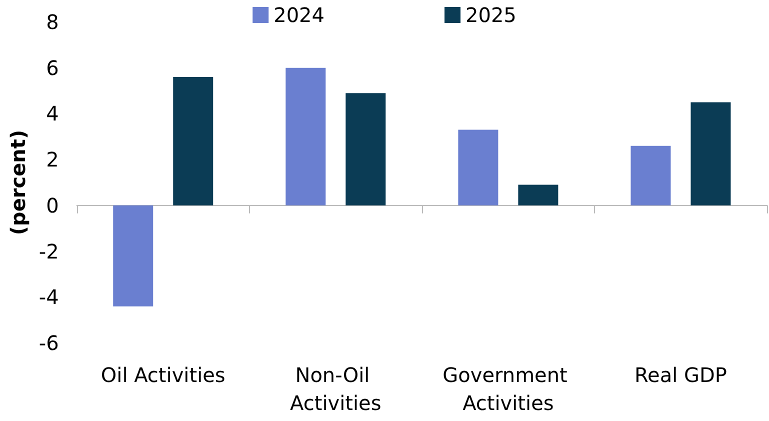 This screenshot has width=769, height=421. I want to click on y-axis-title: (percent), so click(18, 183).